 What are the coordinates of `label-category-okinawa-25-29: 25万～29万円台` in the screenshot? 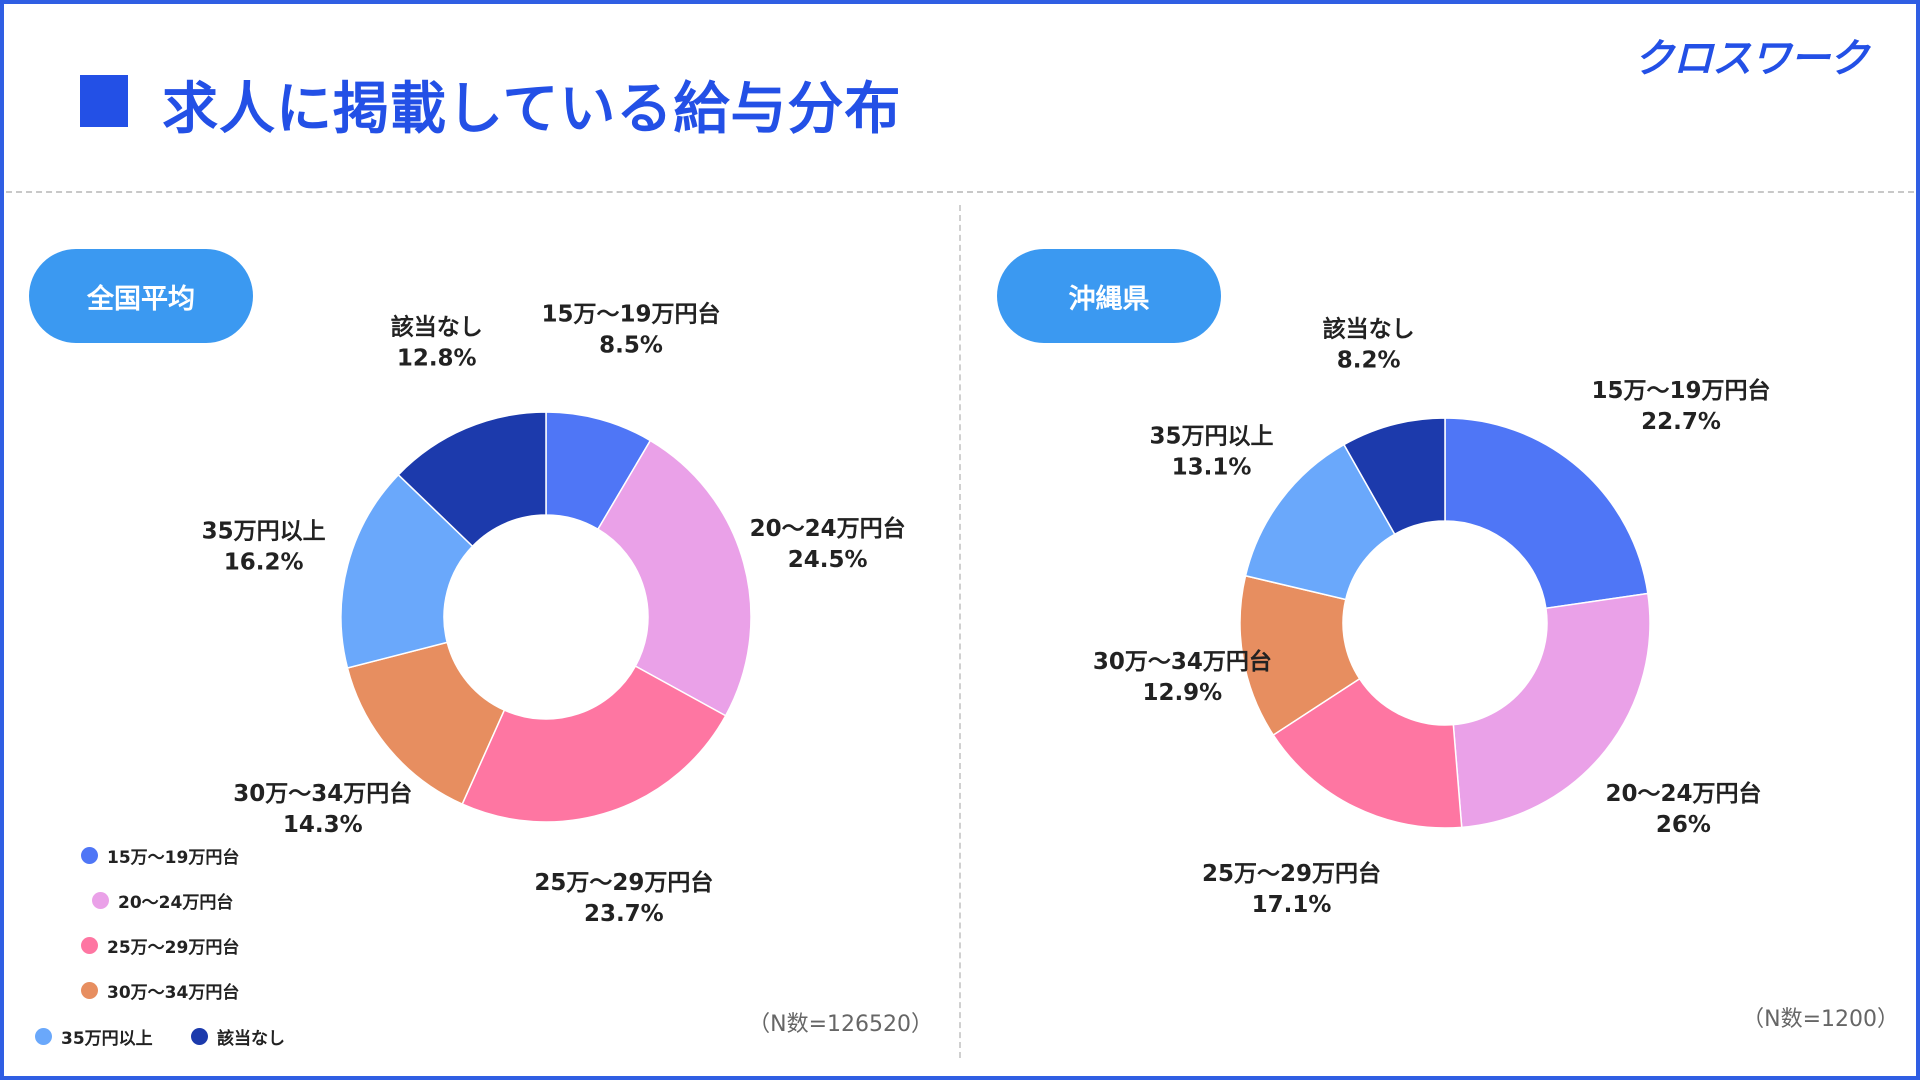 It's located at (1291, 873).